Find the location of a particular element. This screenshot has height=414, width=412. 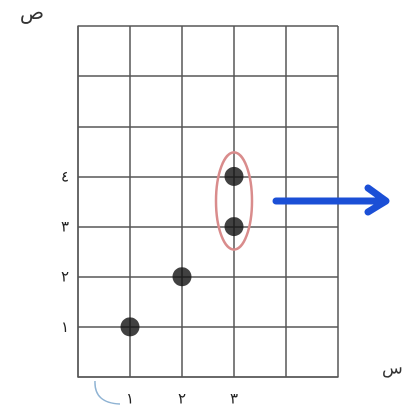

y-tick-label: ٣ is located at coordinates (64, 227).